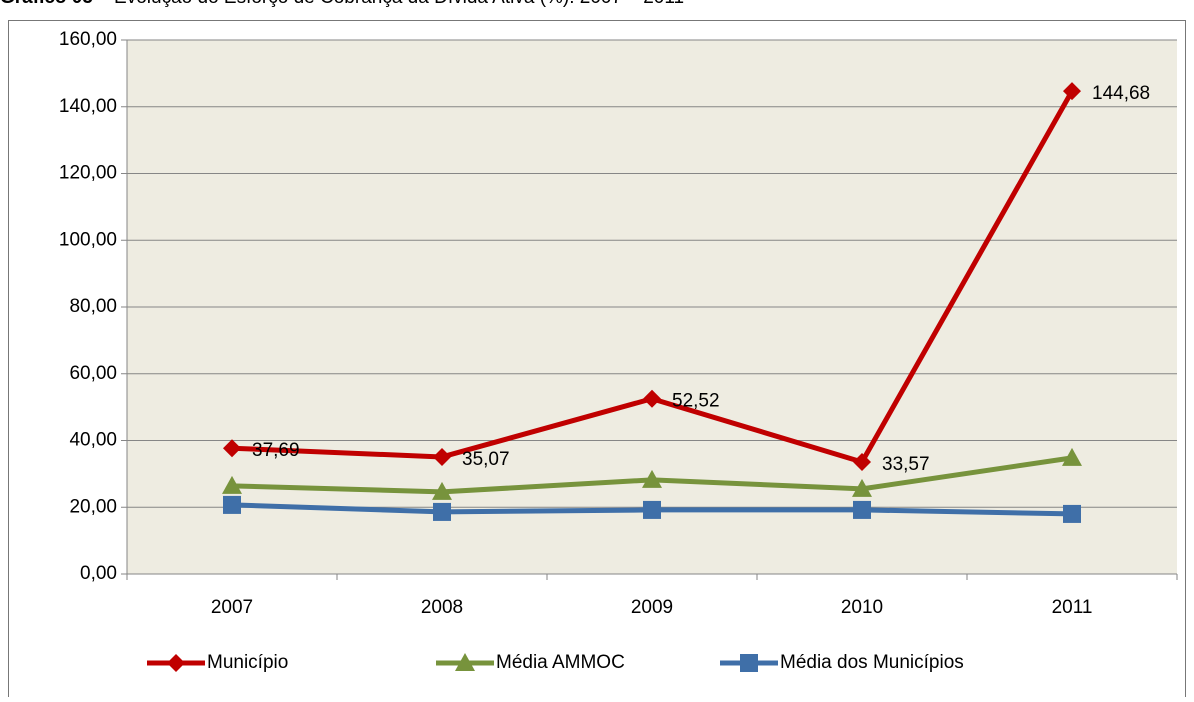  I want to click on data-label: 144,68, so click(1121, 93).